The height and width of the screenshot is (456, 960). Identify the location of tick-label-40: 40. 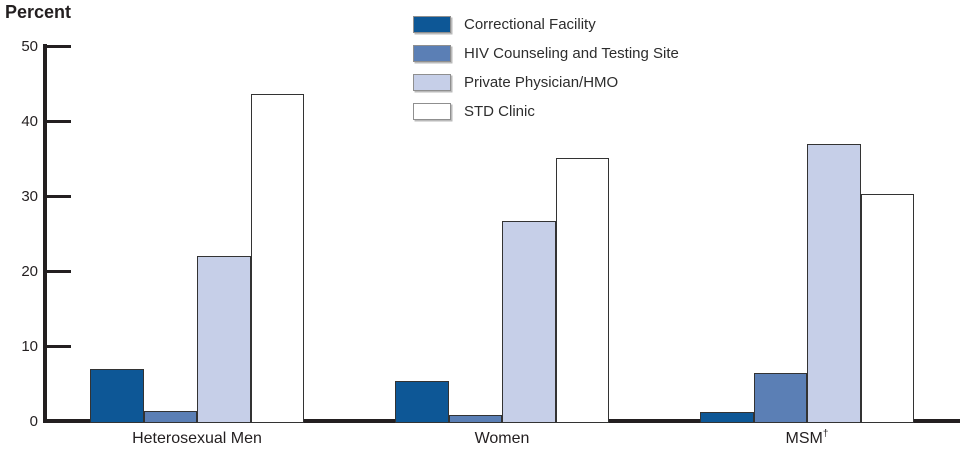
(29, 121).